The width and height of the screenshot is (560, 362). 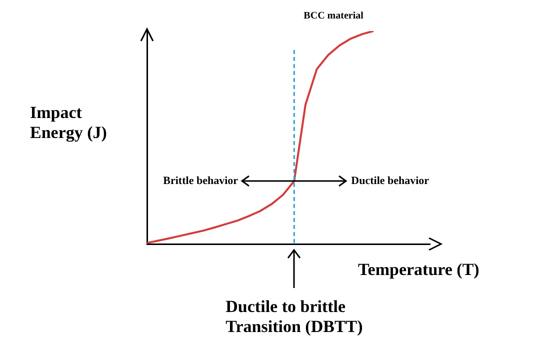 I want to click on y-axis-title: Impact Energy (J), so click(x=68, y=122).